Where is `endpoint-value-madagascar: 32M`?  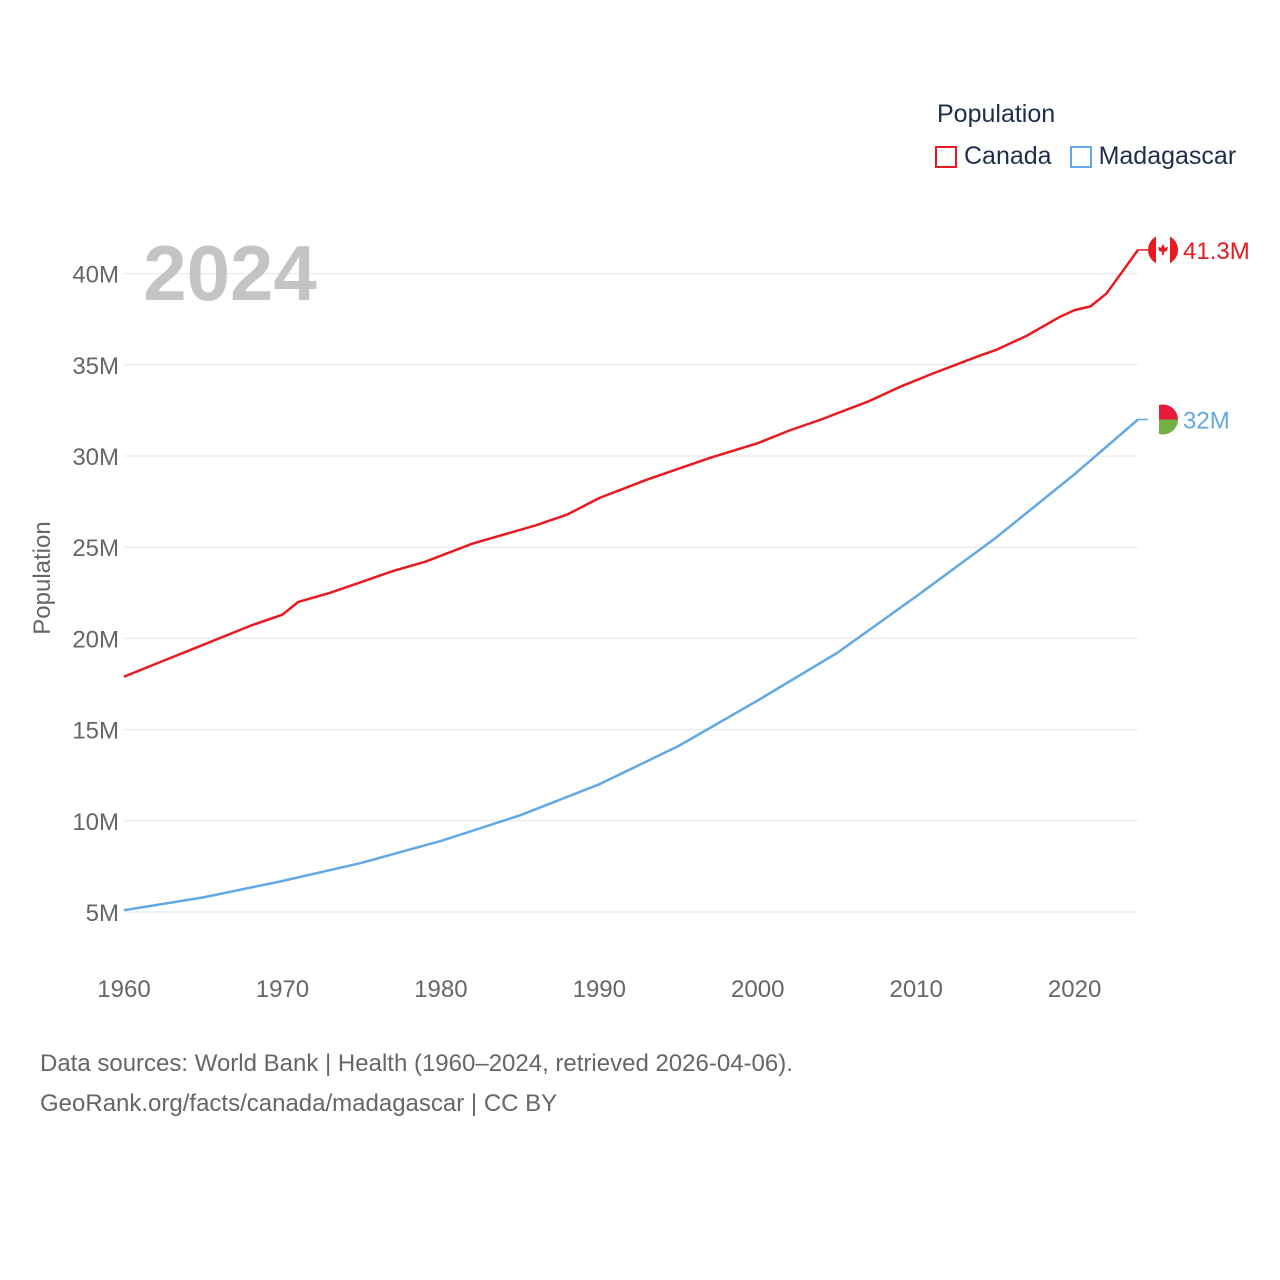 endpoint-value-madagascar: 32M is located at coordinates (1206, 421).